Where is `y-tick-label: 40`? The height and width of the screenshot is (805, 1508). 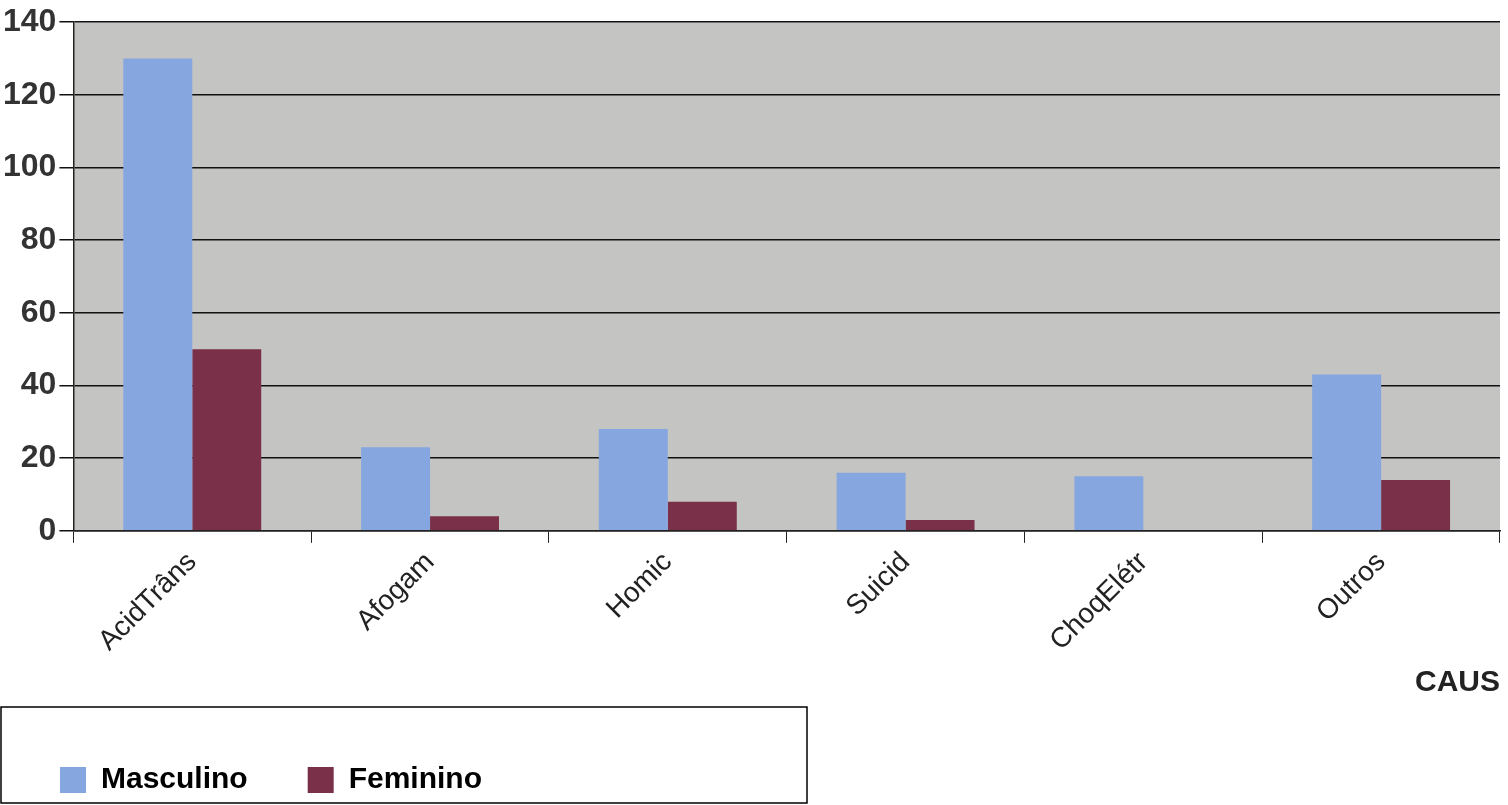 y-tick-label: 40 is located at coordinates (38, 383).